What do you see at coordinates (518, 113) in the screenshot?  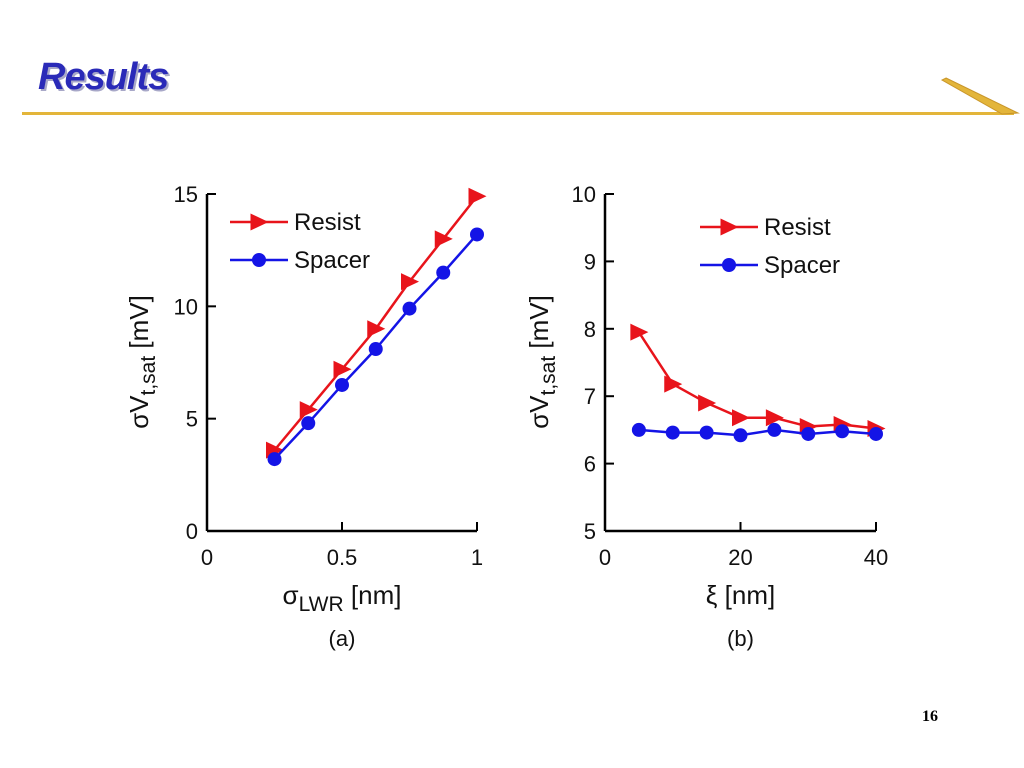 I see `title-divider` at bounding box center [518, 113].